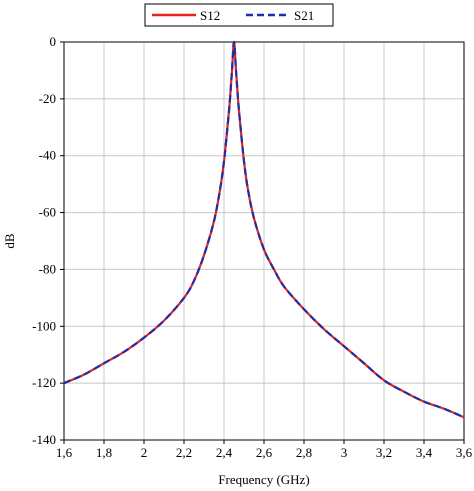  Describe the element at coordinates (424, 452) in the screenshot. I see `x-tick-label: 3,4` at that location.